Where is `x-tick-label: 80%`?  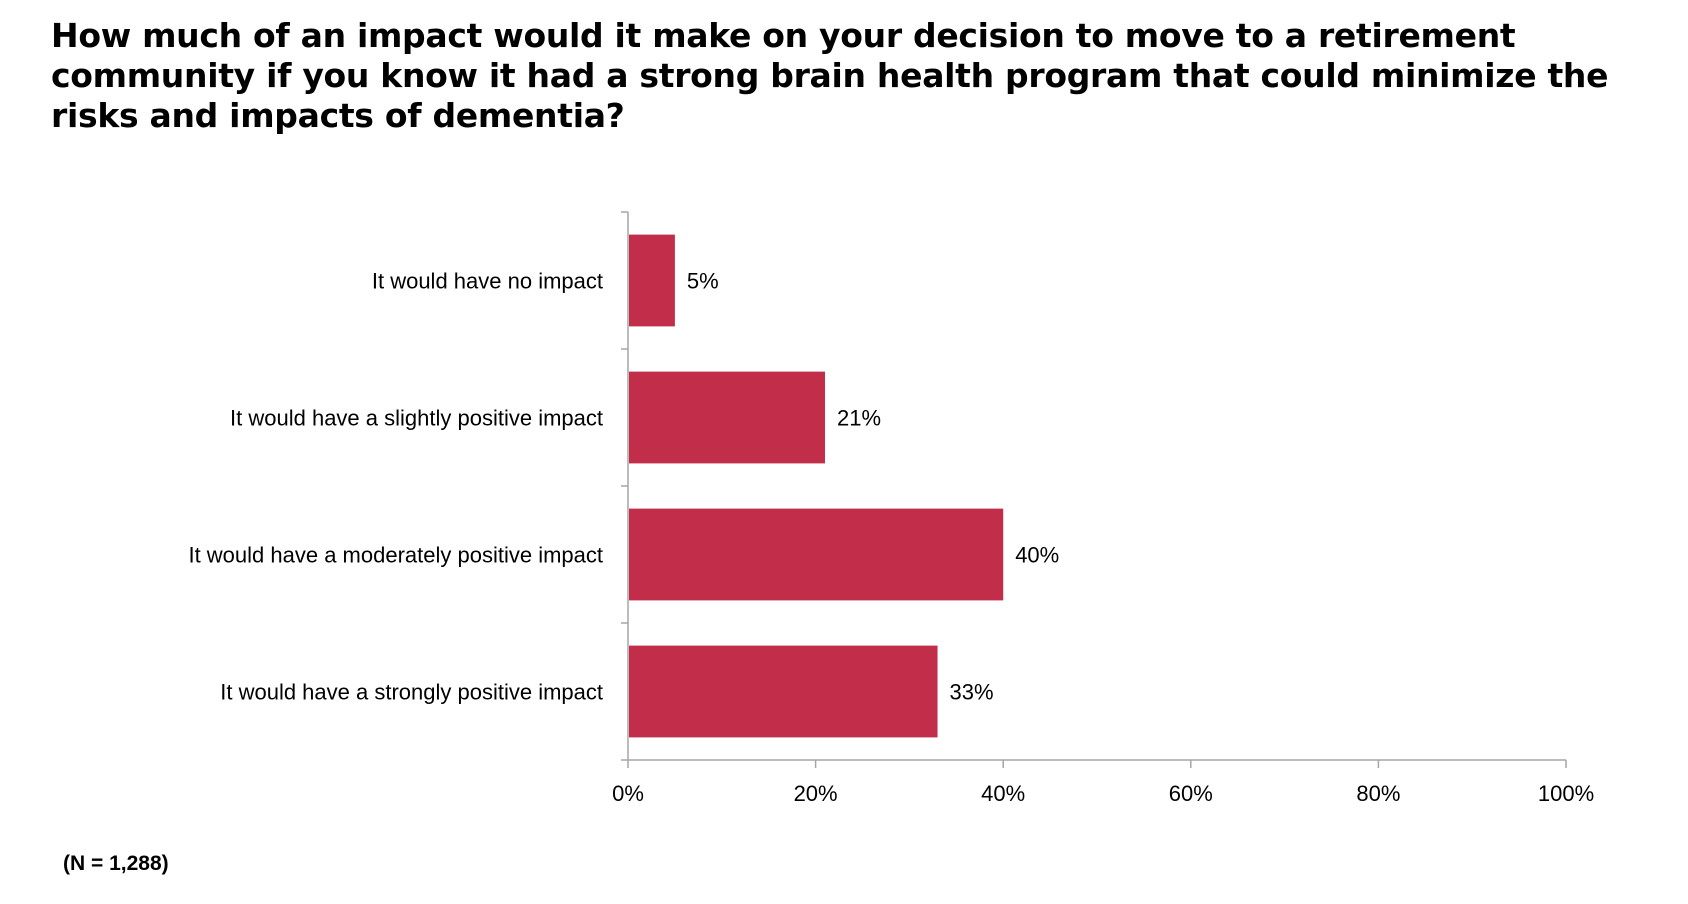 x-tick-label: 80% is located at coordinates (1378, 793).